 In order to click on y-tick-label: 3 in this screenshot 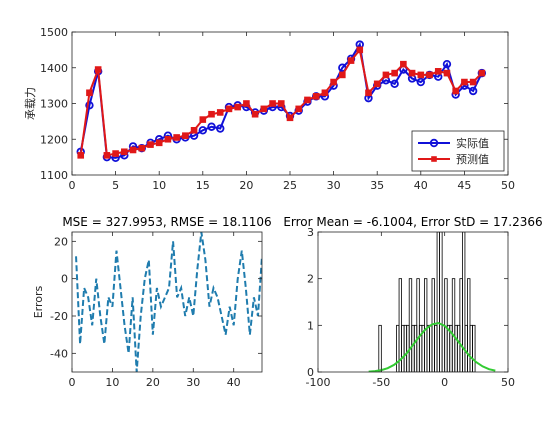, I will do `click(310, 232)`.